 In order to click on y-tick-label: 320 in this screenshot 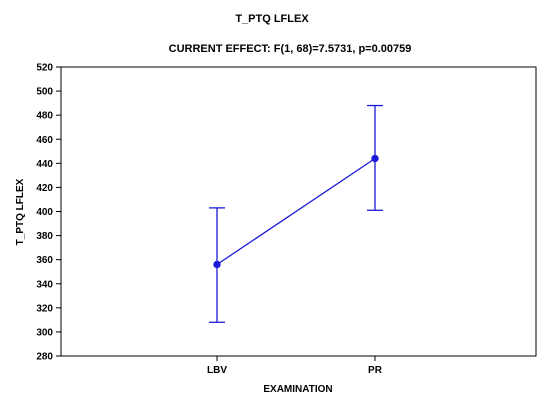, I will do `click(44, 308)`.